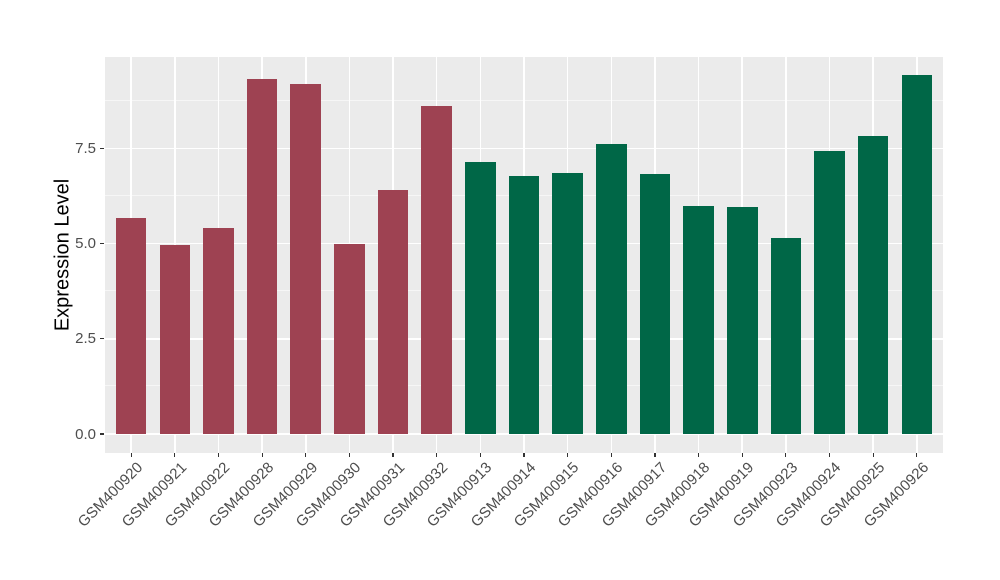 Image resolution: width=1000 pixels, height=580 pixels. I want to click on bar-GSM400915, so click(567, 303).